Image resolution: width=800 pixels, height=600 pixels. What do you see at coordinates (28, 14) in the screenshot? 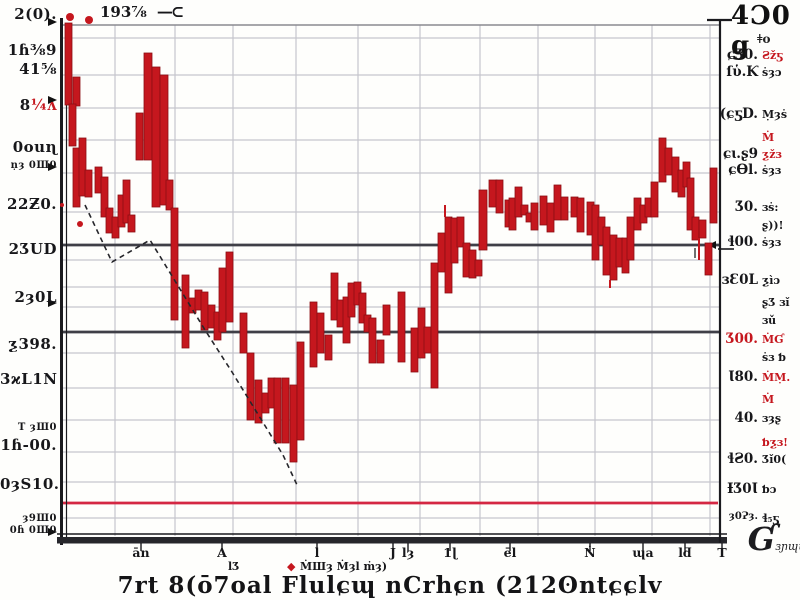
I see `left-axis-label: 2(0).` at bounding box center [28, 14].